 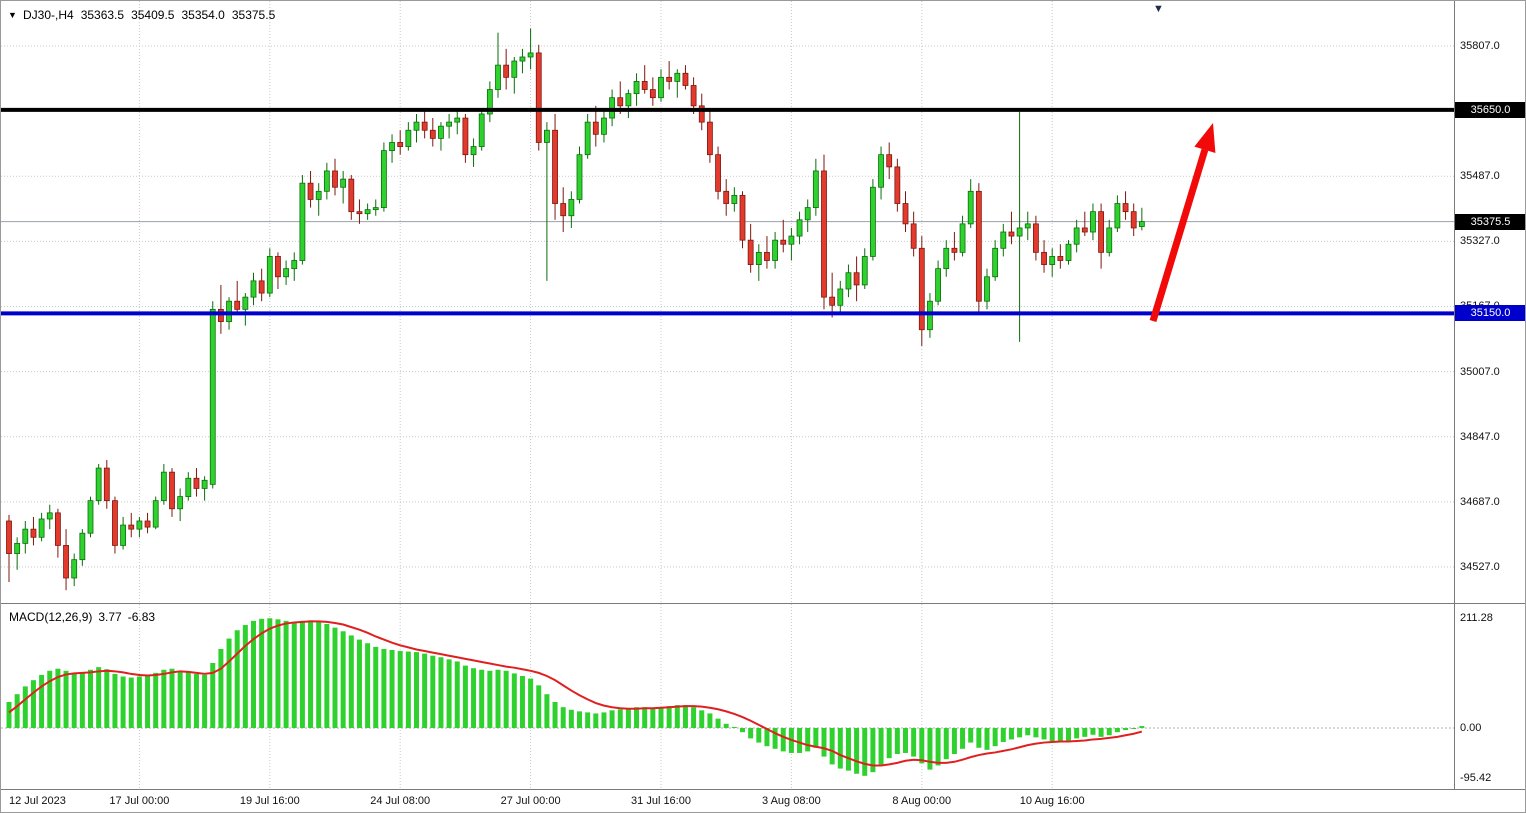 I want to click on symbol-period-label: DJ30-,H4, so click(x=48, y=15).